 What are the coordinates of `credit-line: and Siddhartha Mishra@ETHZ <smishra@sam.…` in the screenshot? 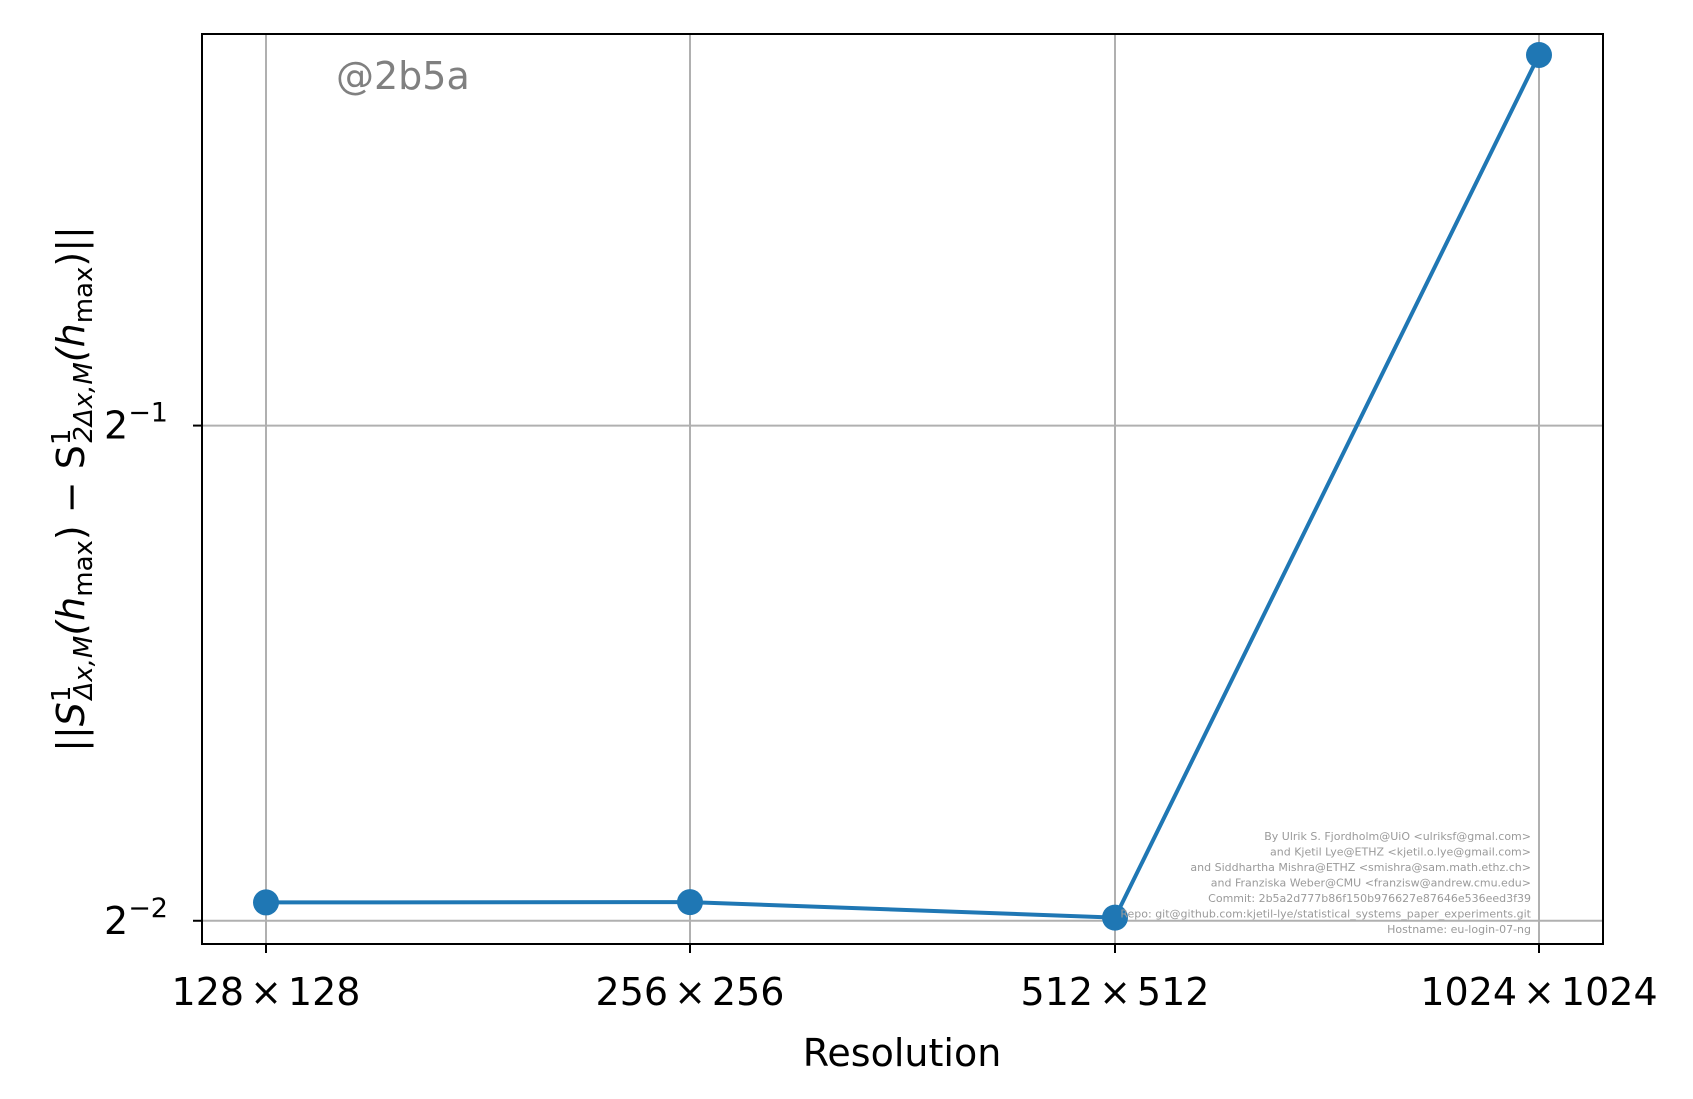 It's located at (1360, 867).